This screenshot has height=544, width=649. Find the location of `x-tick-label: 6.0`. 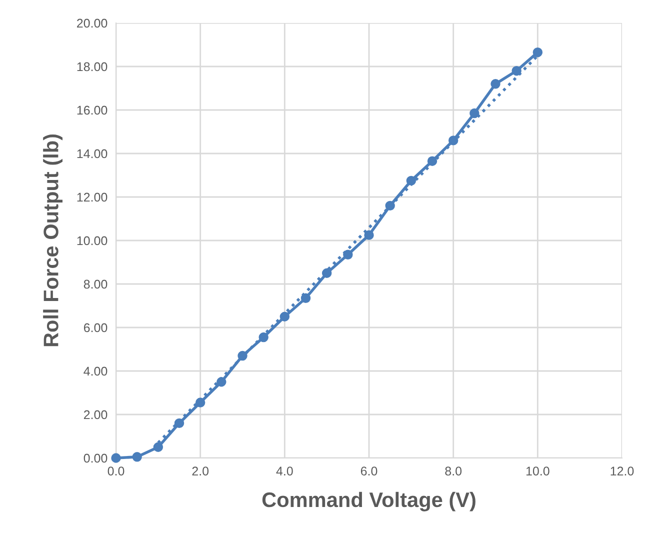

x-tick-label: 6.0 is located at coordinates (369, 471).